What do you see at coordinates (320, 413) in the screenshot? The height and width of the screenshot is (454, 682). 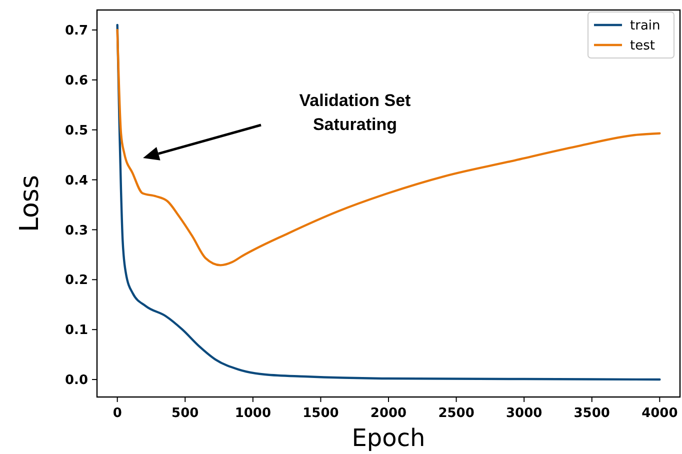 I see `x-tick-label: 1500` at bounding box center [320, 413].